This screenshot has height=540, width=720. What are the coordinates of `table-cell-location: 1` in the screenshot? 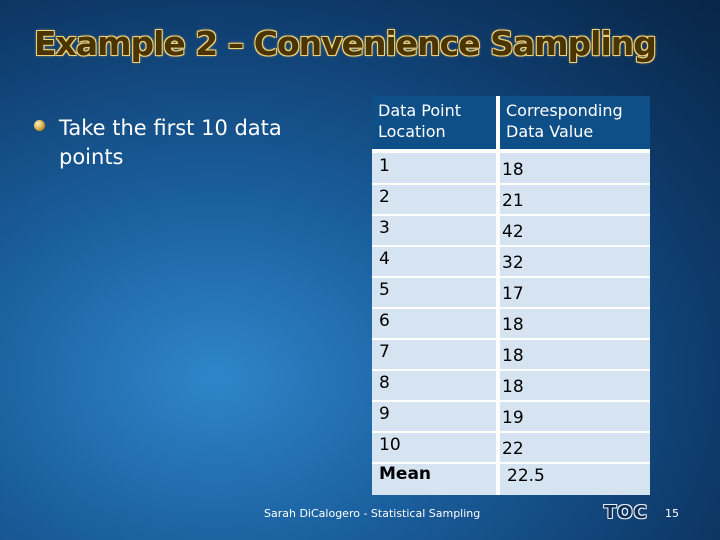 It's located at (384, 166).